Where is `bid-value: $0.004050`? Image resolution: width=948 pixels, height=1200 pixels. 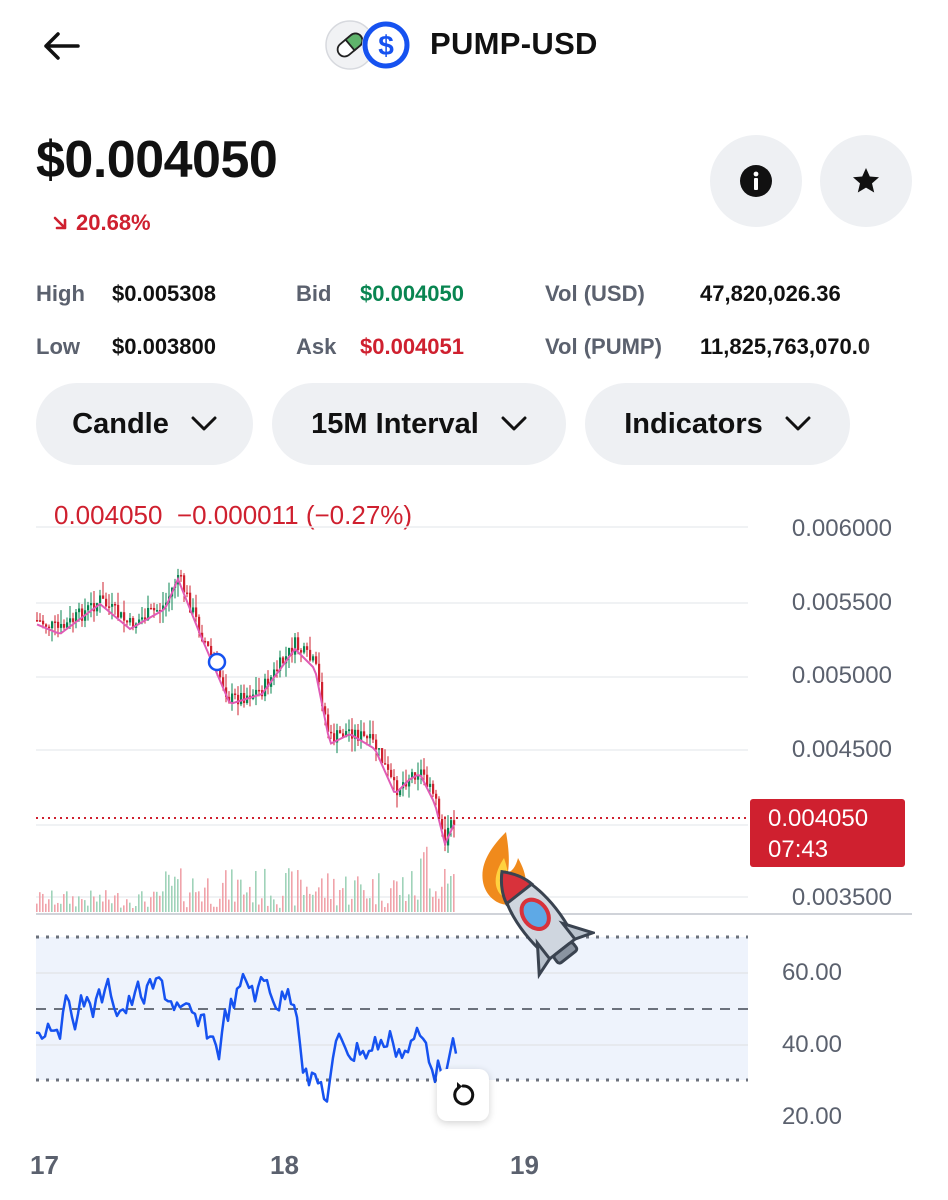 bid-value: $0.004050 is located at coordinates (412, 293).